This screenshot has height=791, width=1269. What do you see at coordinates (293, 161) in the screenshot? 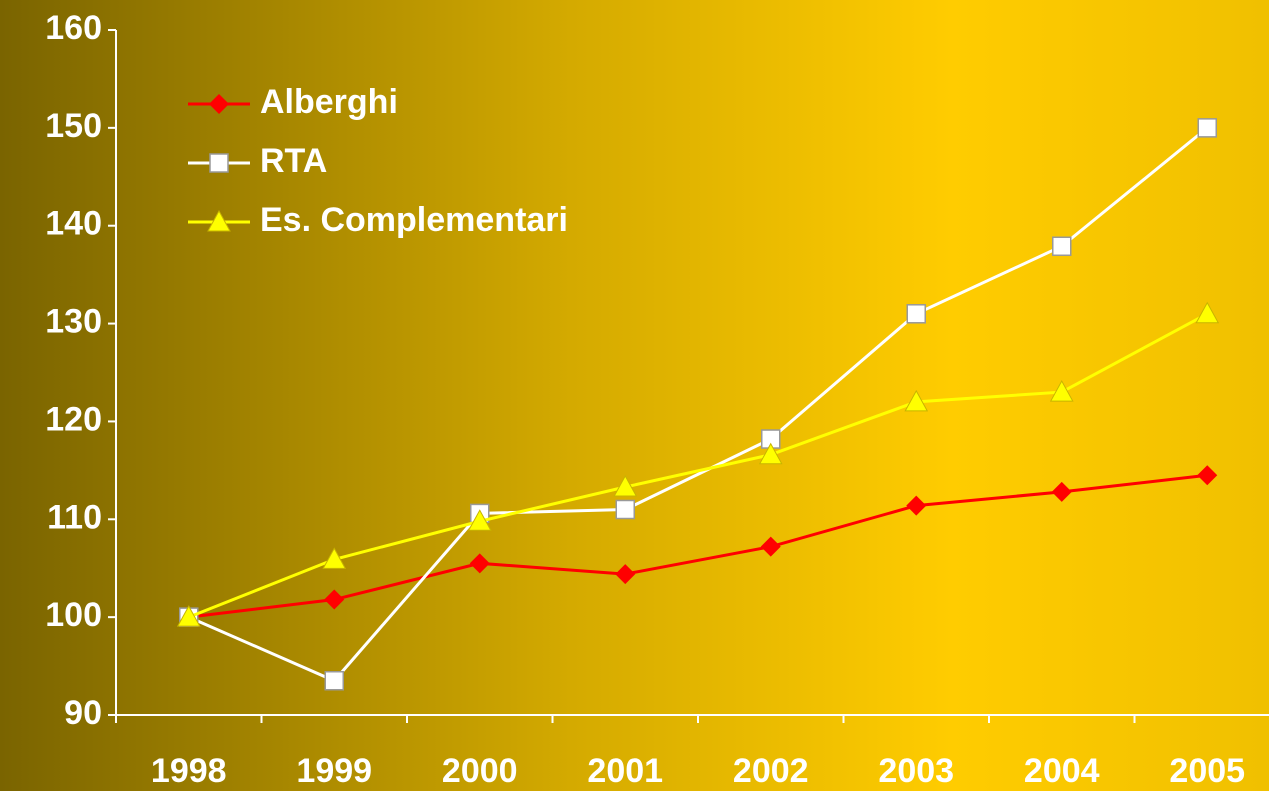
I see `legend-label: RTA` at bounding box center [293, 161].